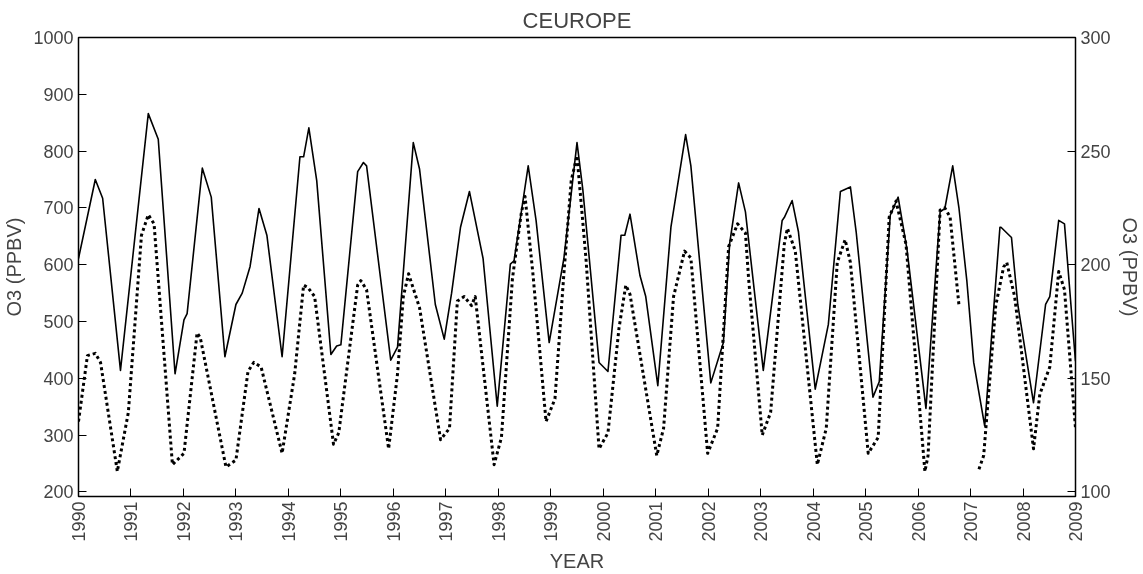 This screenshot has width=1143, height=574. I want to click on x-tick-label: 1994, so click(288, 521).